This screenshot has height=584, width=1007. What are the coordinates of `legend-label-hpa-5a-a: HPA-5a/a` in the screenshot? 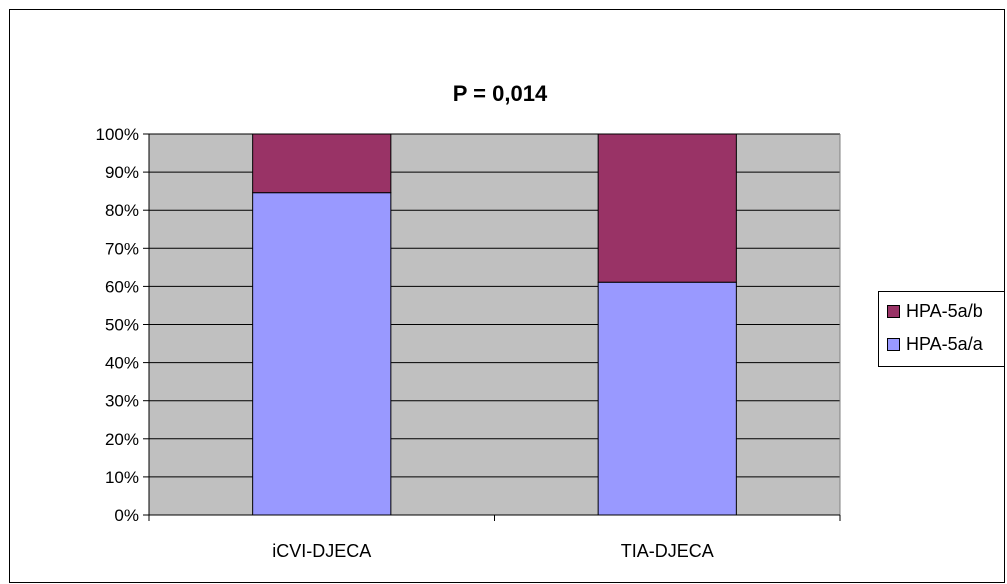 It's located at (944, 343).